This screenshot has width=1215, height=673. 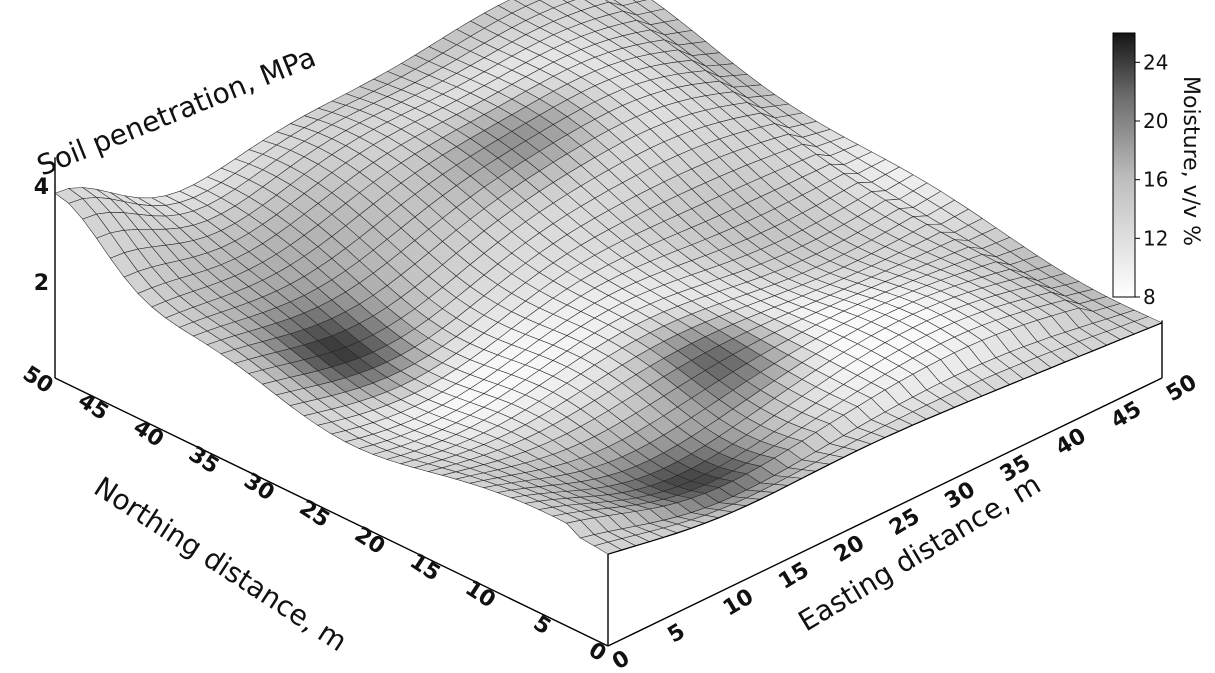 I want to click on north-tick-label: 35, so click(x=203, y=461).